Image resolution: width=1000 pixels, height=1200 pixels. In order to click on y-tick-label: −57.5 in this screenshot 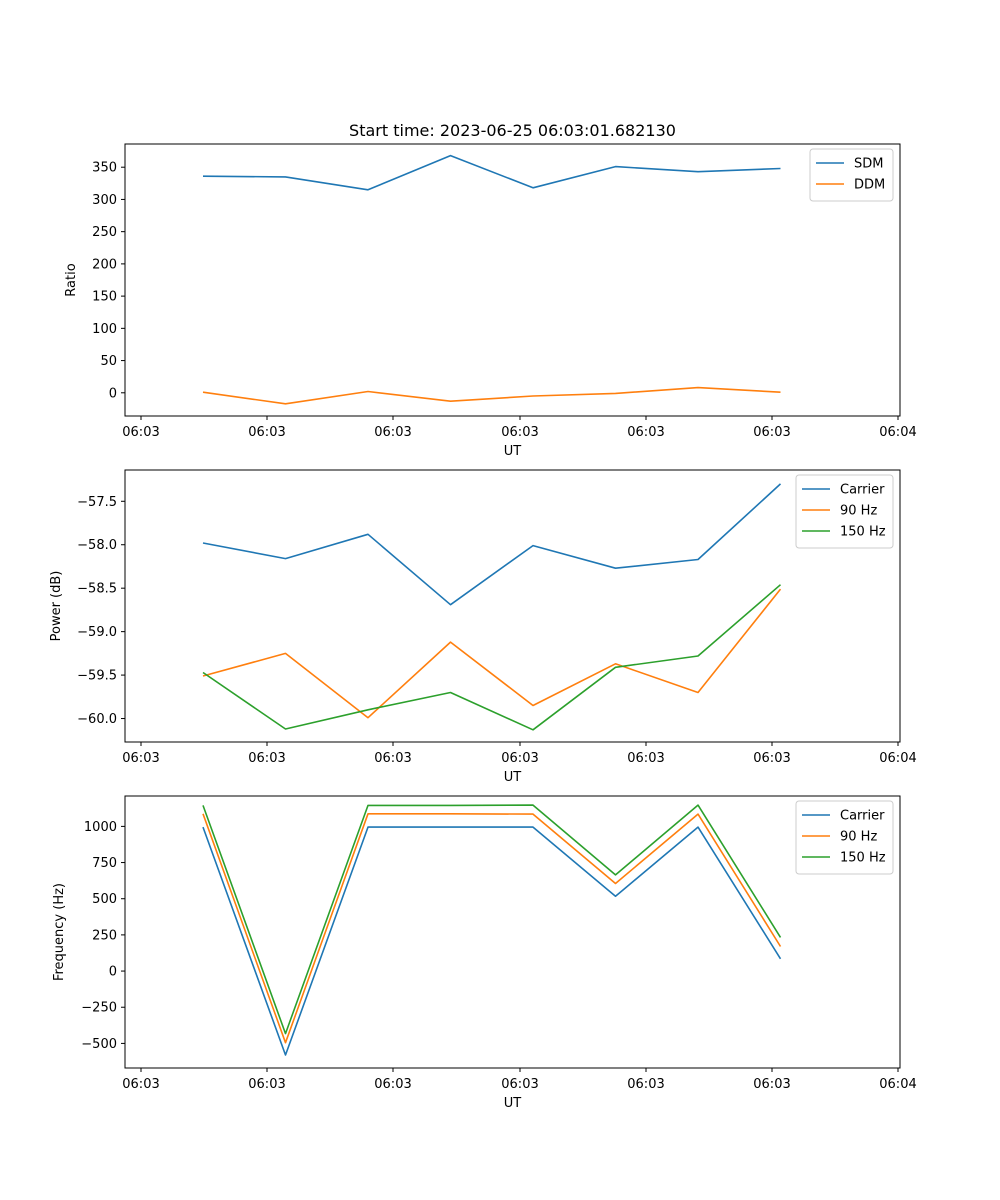, I will do `click(97, 502)`.